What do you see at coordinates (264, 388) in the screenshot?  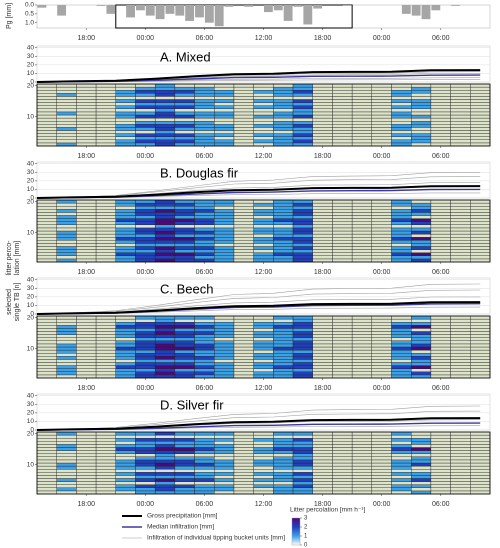 I see `x-tick-label: 12:00` at bounding box center [264, 388].